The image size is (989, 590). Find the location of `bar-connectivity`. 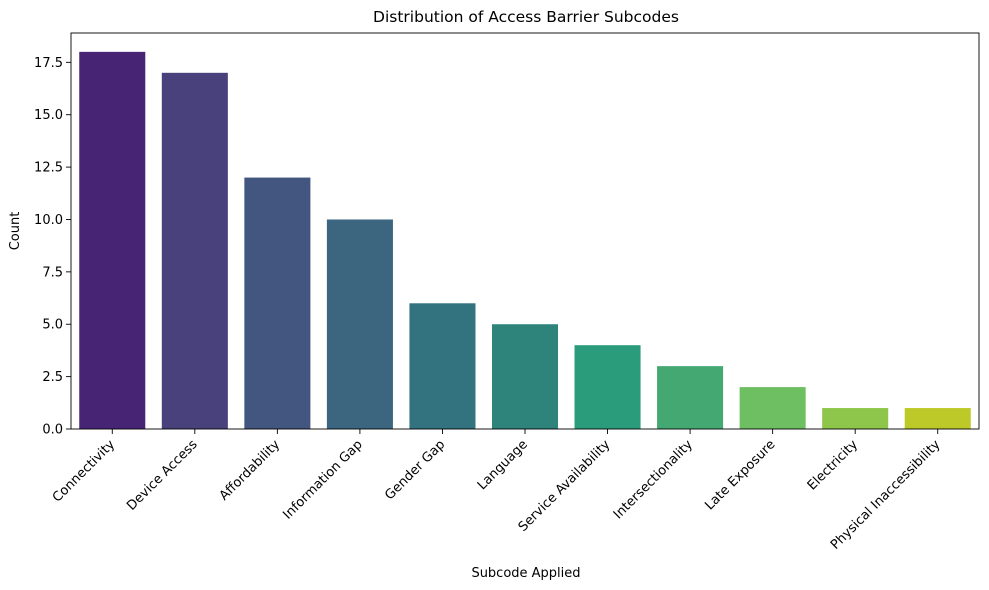

bar-connectivity is located at coordinates (112, 240).